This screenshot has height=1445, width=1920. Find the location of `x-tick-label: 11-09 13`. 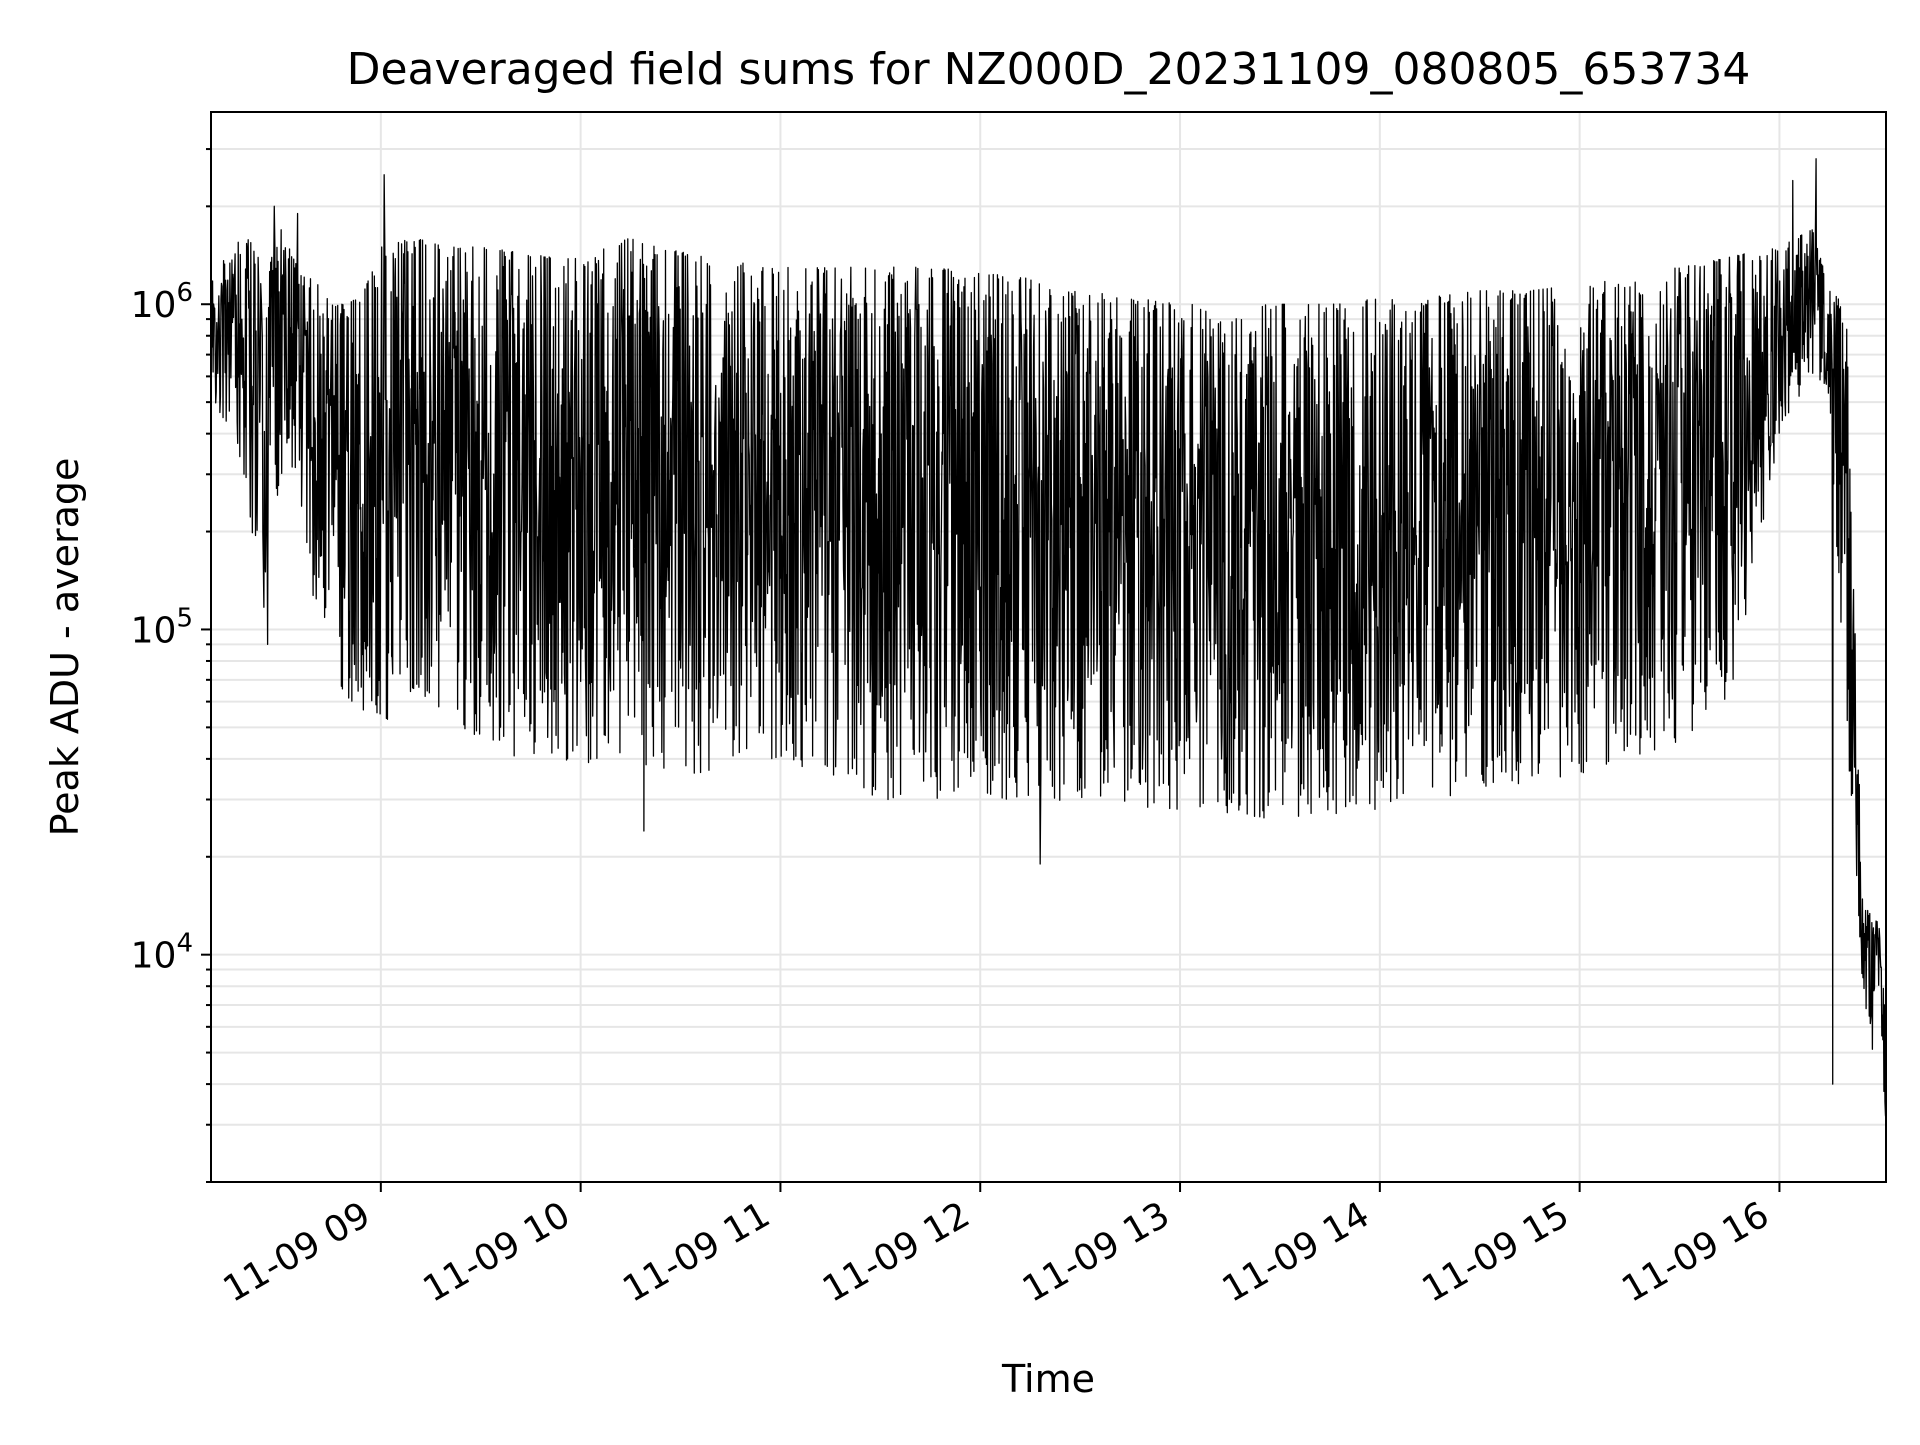

x-tick-label: 11-09 13 is located at coordinates (1096, 1252).